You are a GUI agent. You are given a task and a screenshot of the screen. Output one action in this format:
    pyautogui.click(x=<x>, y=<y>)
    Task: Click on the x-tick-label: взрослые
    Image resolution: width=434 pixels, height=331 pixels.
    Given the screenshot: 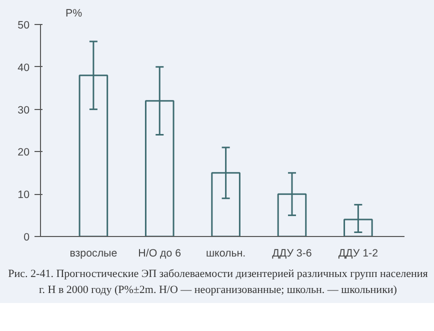 What is the action you would take?
    pyautogui.click(x=94, y=254)
    